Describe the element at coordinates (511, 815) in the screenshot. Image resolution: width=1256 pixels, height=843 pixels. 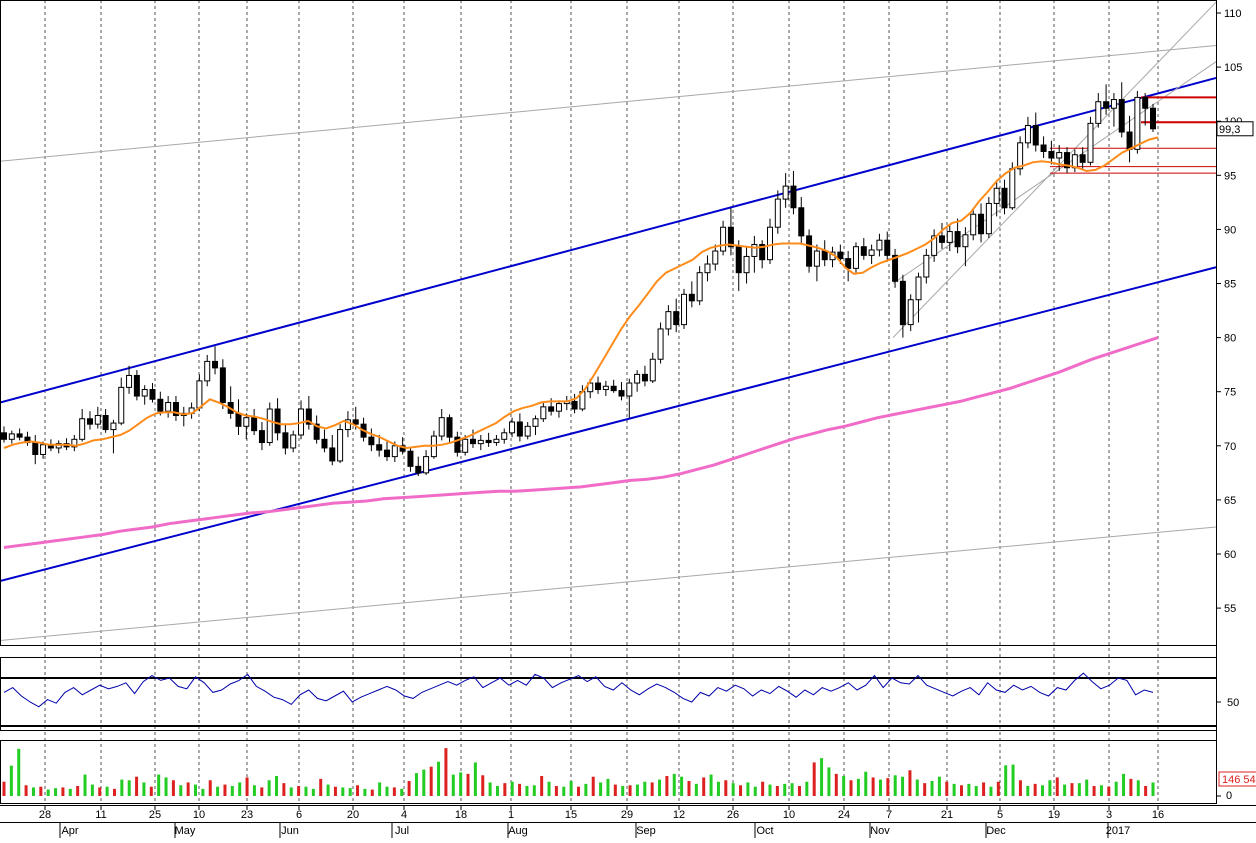
I see `x-day-label: 1` at that location.